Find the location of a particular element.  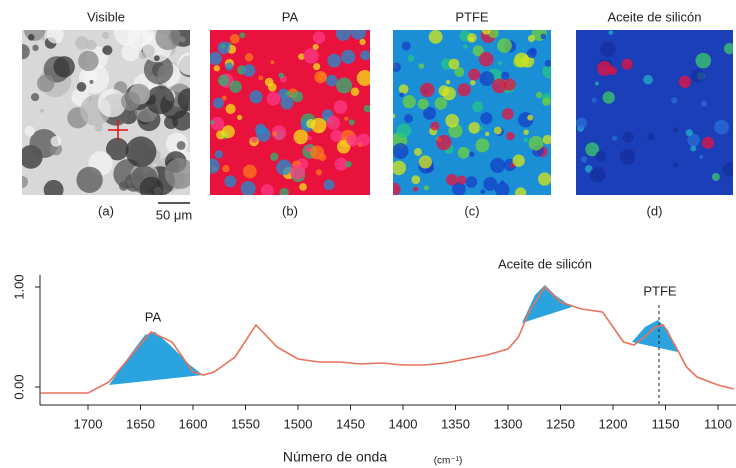

panel-label: (a) is located at coordinates (106, 210).